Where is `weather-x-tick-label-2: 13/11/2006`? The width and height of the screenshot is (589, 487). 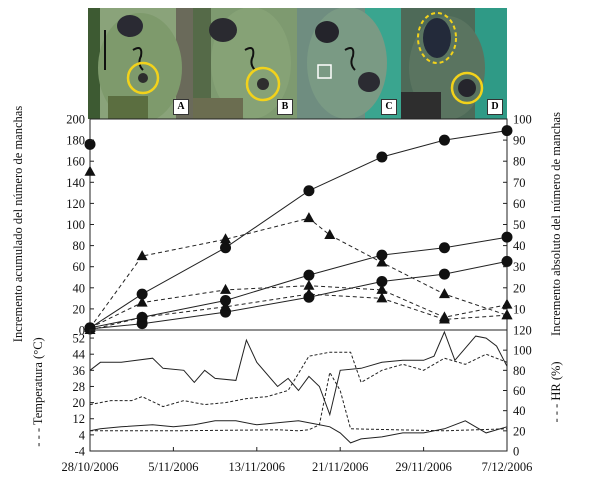
weather-x-tick-label-2: 13/11/2006 is located at coordinates (257, 467).